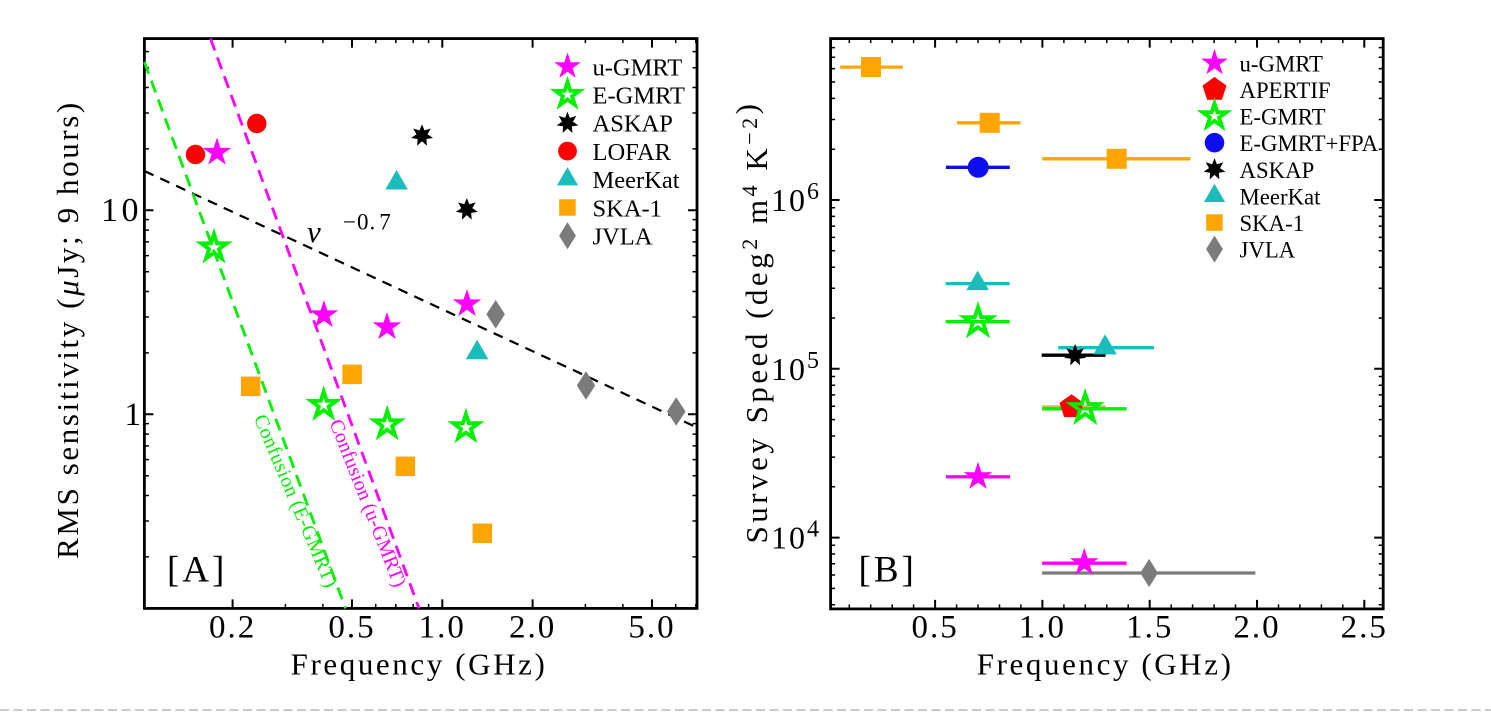 This screenshot has width=1491, height=713. Describe the element at coordinates (232, 628) in the screenshot. I see `svg-text: 0.2` at that location.